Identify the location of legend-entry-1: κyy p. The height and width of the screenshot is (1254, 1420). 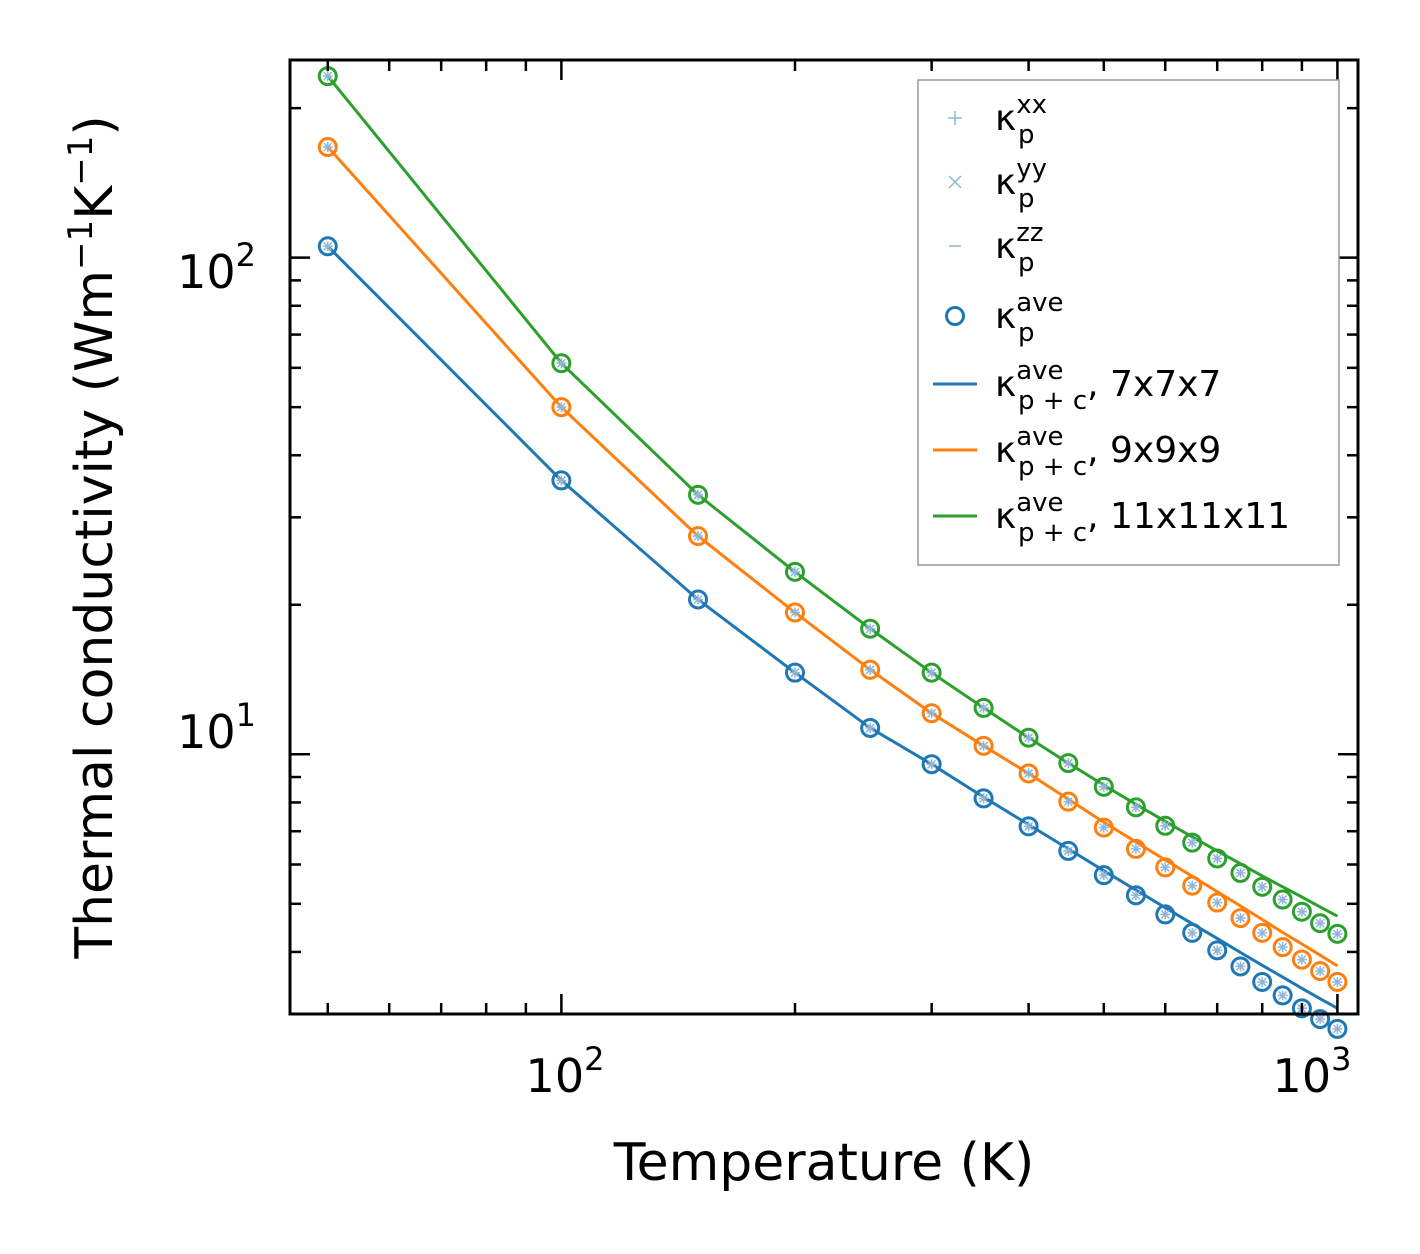
(997, 184).